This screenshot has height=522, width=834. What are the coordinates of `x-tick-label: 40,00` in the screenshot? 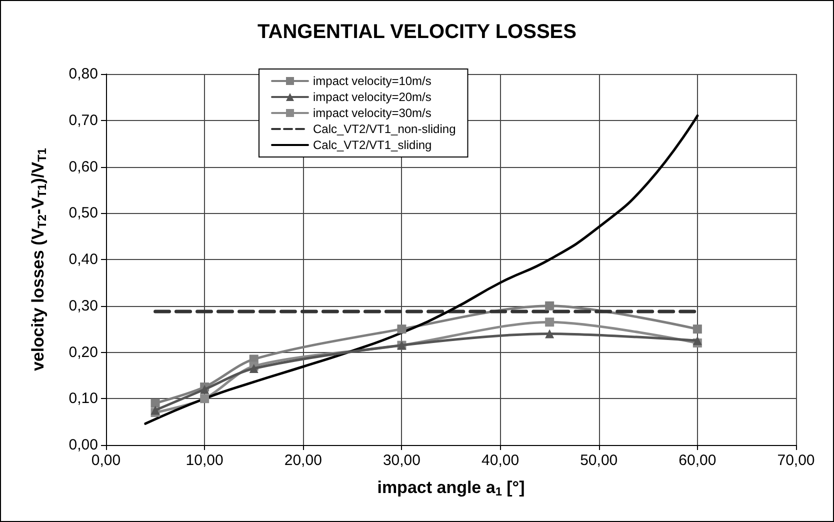 It's located at (501, 460).